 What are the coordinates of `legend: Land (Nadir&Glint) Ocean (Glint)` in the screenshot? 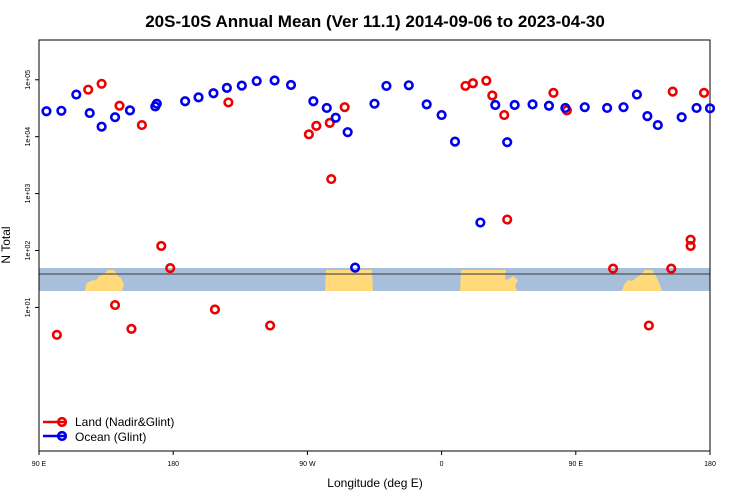 It's located at (108, 429).